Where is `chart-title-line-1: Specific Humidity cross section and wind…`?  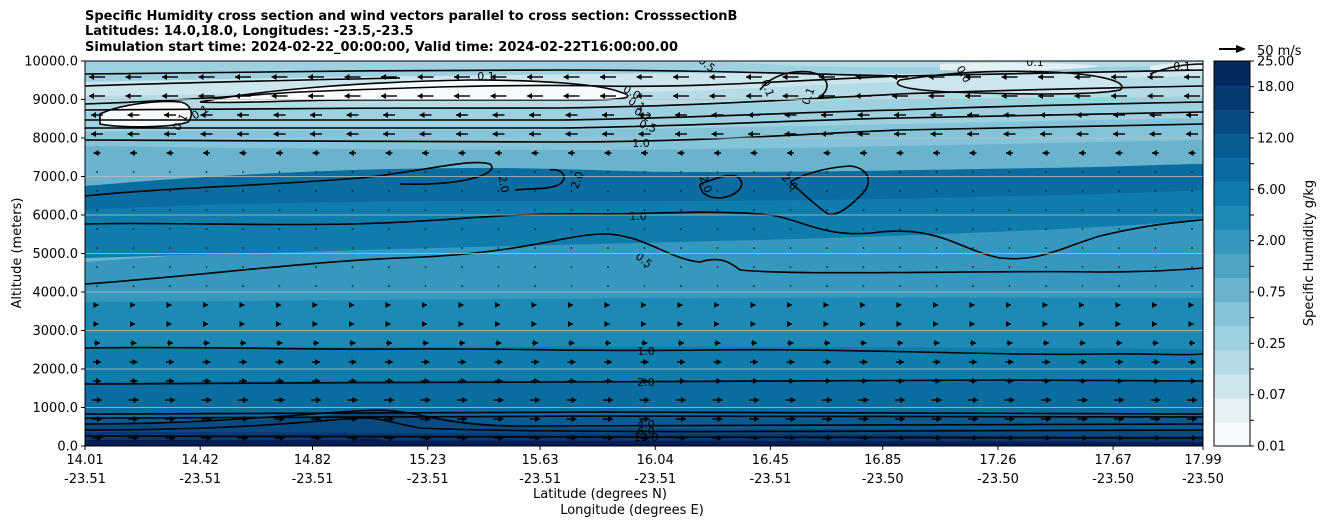 chart-title-line-1: Specific Humidity cross section and wind… is located at coordinates (411, 16).